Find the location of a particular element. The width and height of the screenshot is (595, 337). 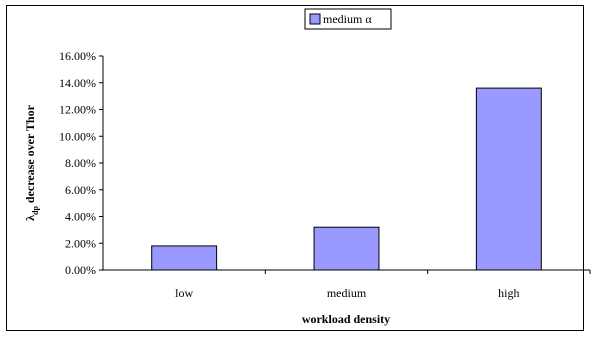

y-axis-title: λdp decrease over Thor is located at coordinates (31, 162).